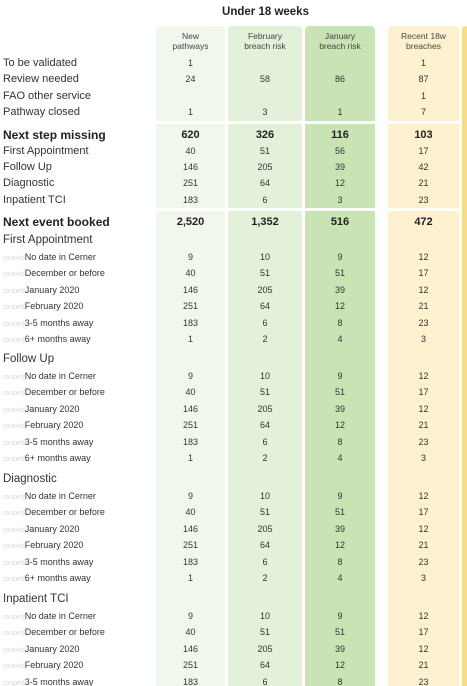 This screenshot has height=686, width=467. What do you see at coordinates (423, 41) in the screenshot?
I see `column-header-recent-breaches: Recent 18w breaches` at bounding box center [423, 41].